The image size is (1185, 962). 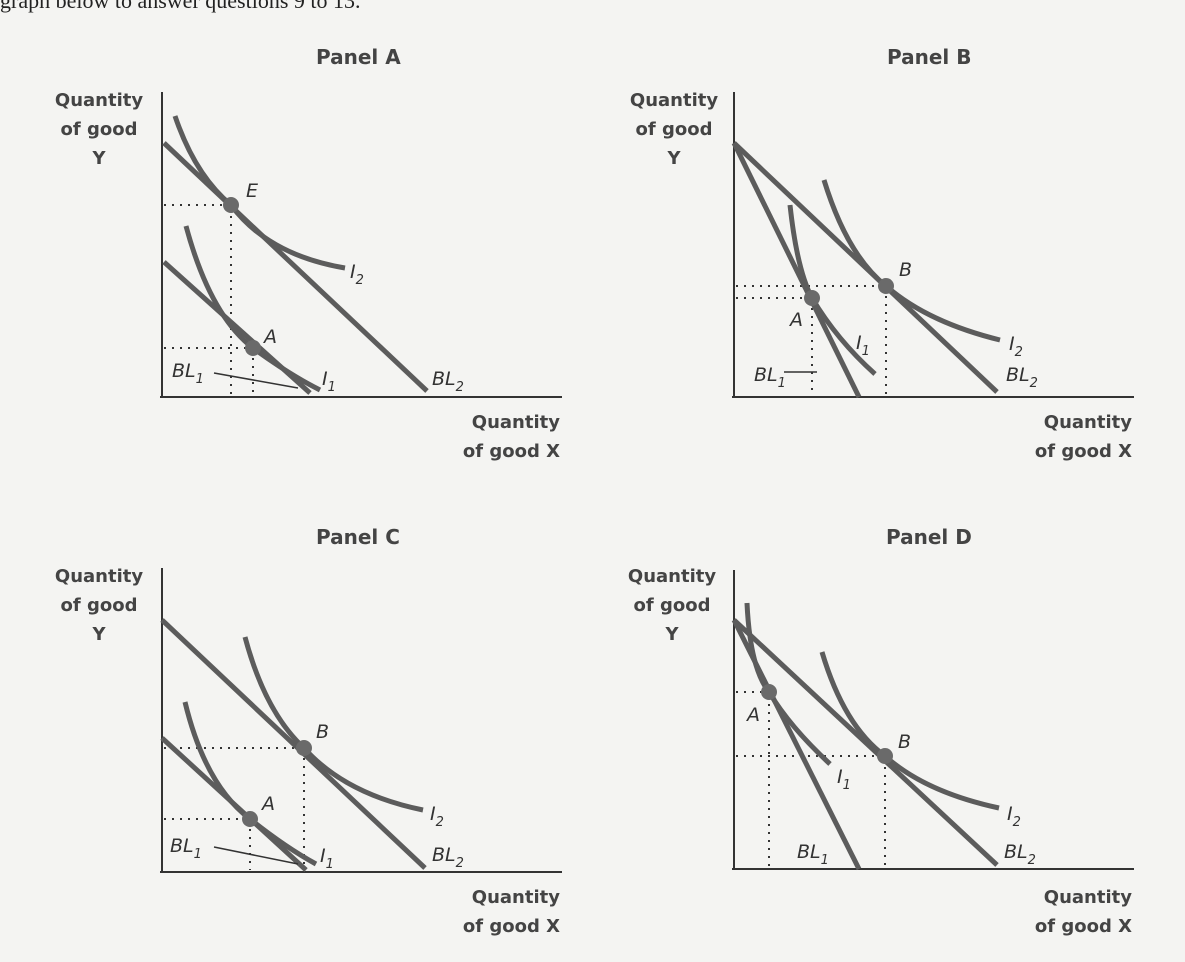 I want to click on point-e, so click(x=231, y=205).